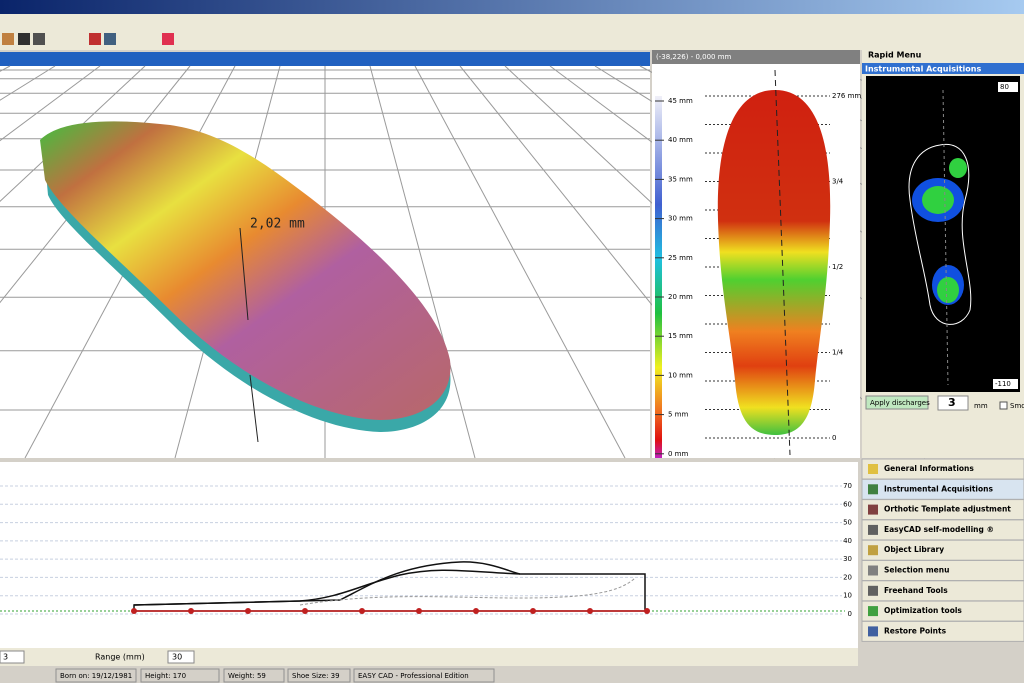  Describe the element at coordinates (981, 406) in the screenshot. I see `spin-unit: mm` at that location.